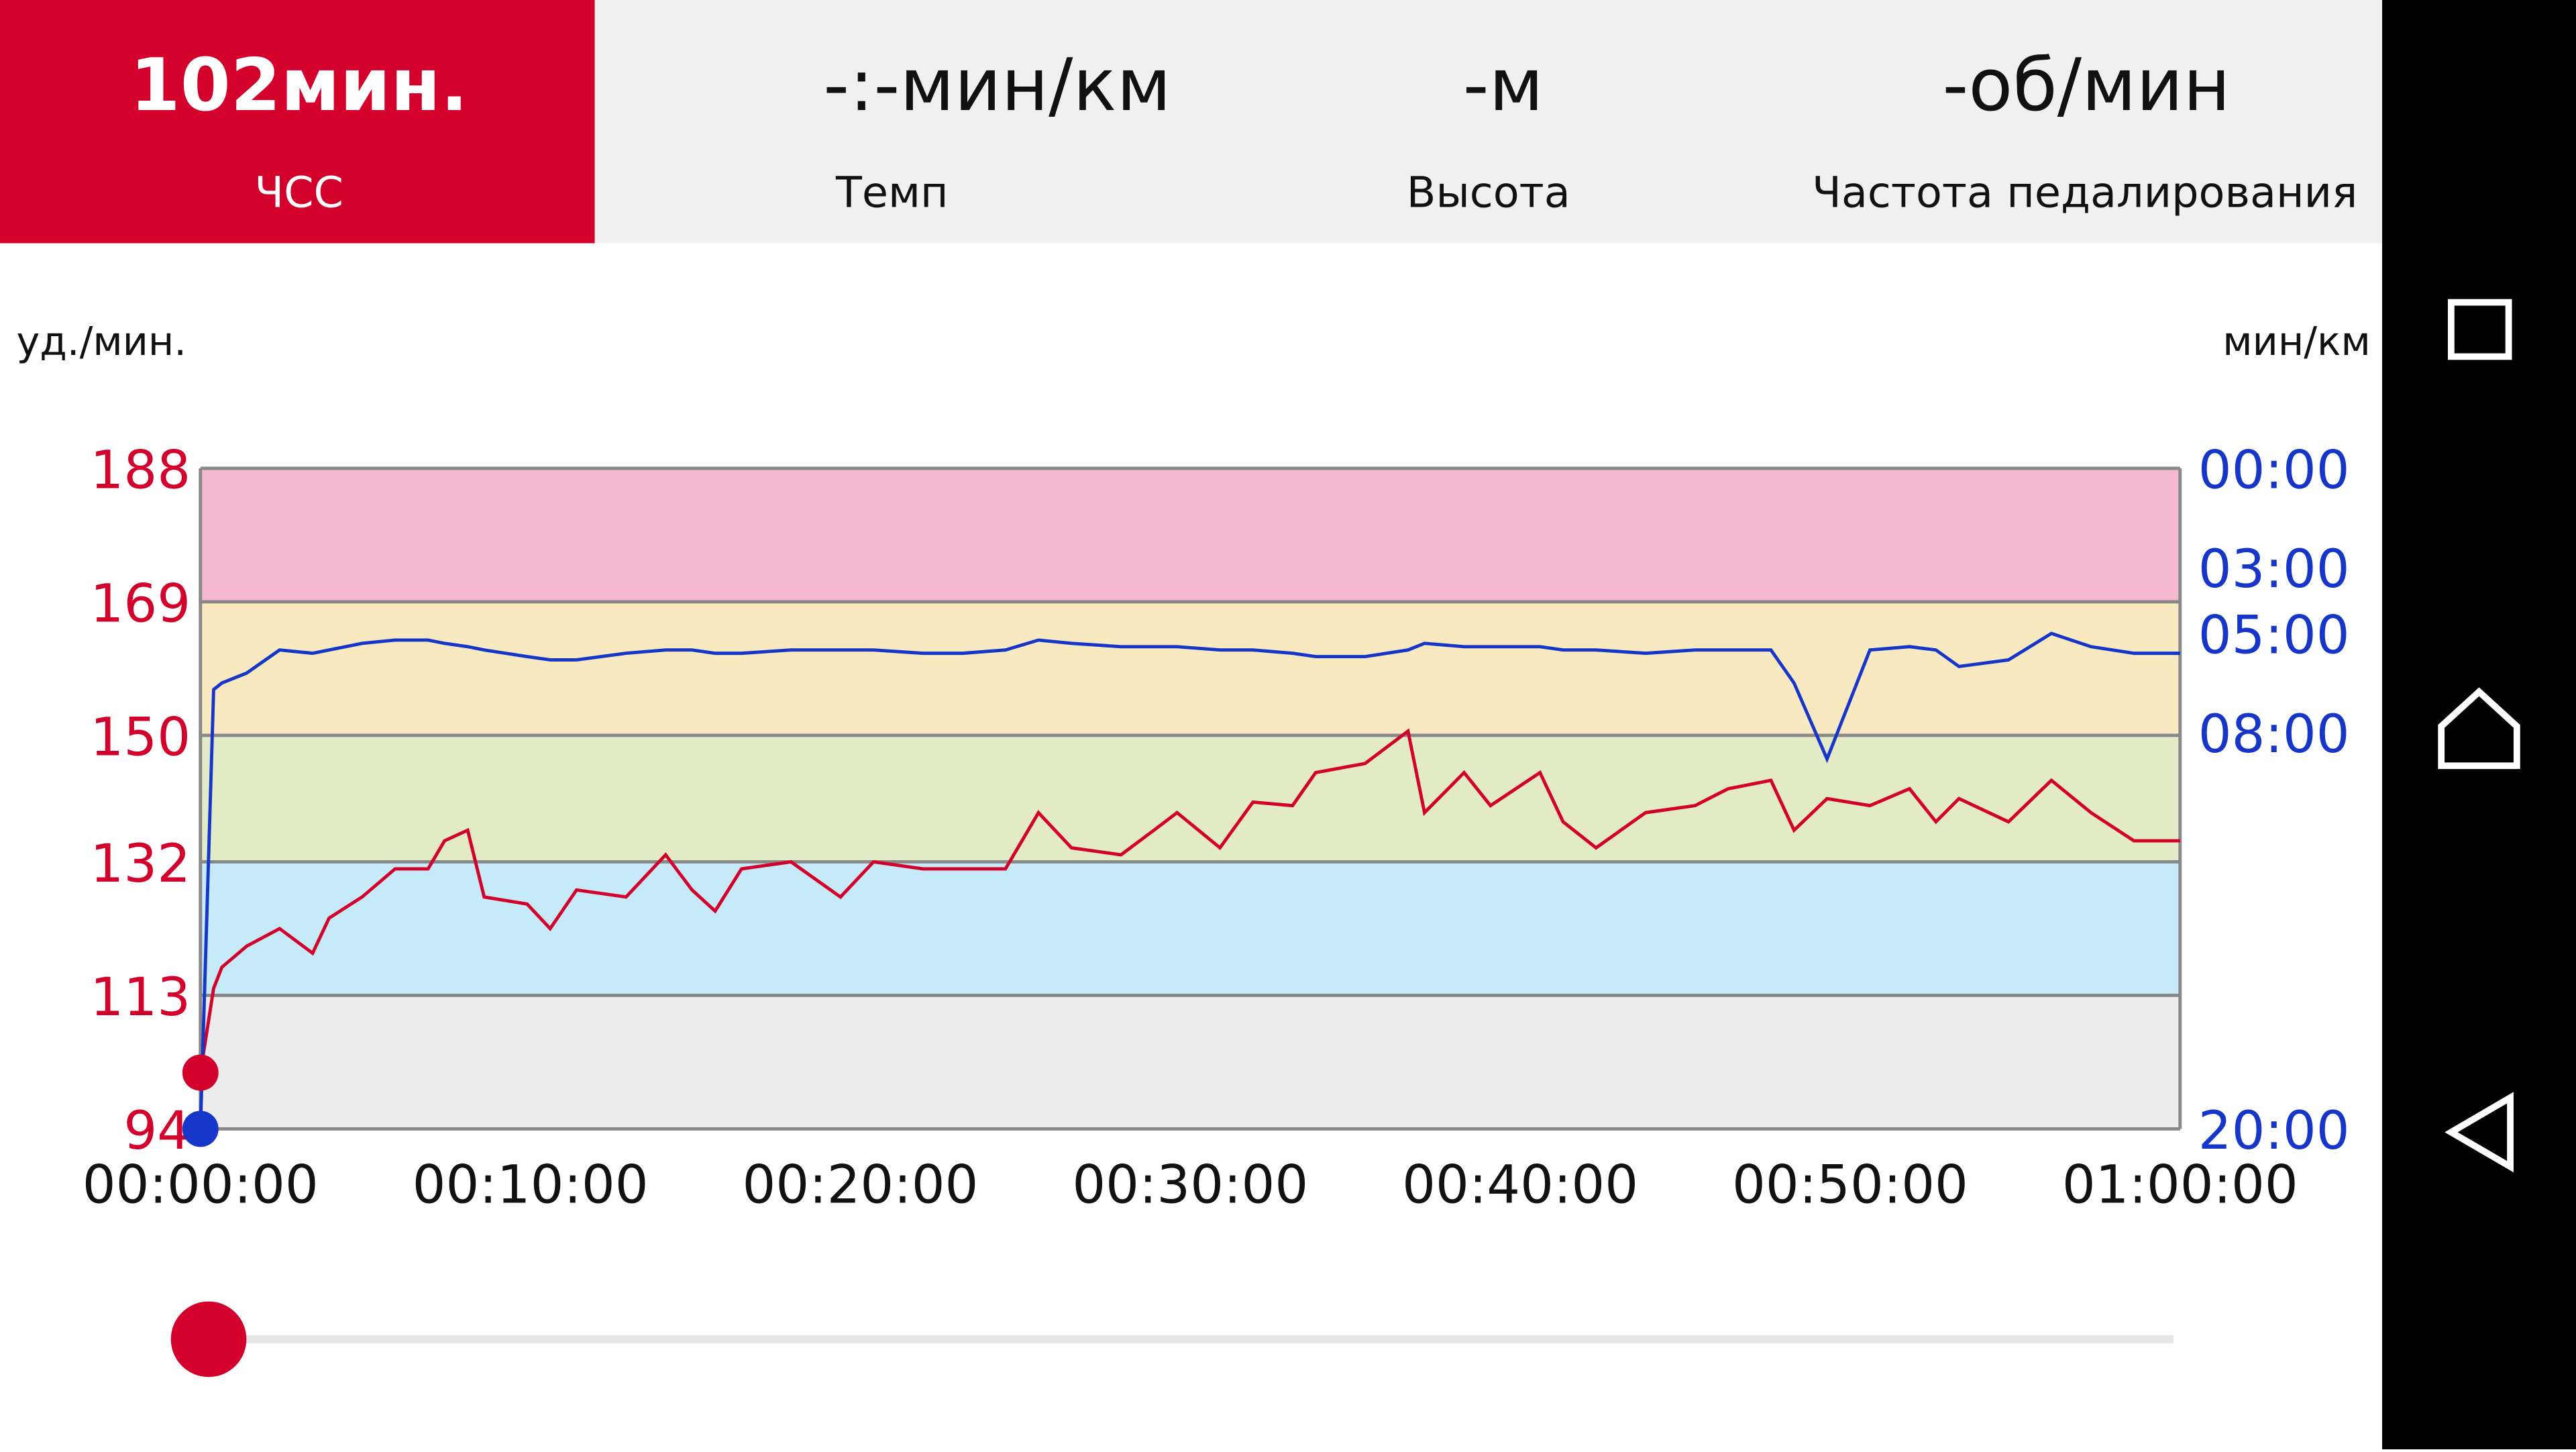 The height and width of the screenshot is (1452, 2576). What do you see at coordinates (298, 193) in the screenshot?
I see `tab-label: ЧСС` at bounding box center [298, 193].